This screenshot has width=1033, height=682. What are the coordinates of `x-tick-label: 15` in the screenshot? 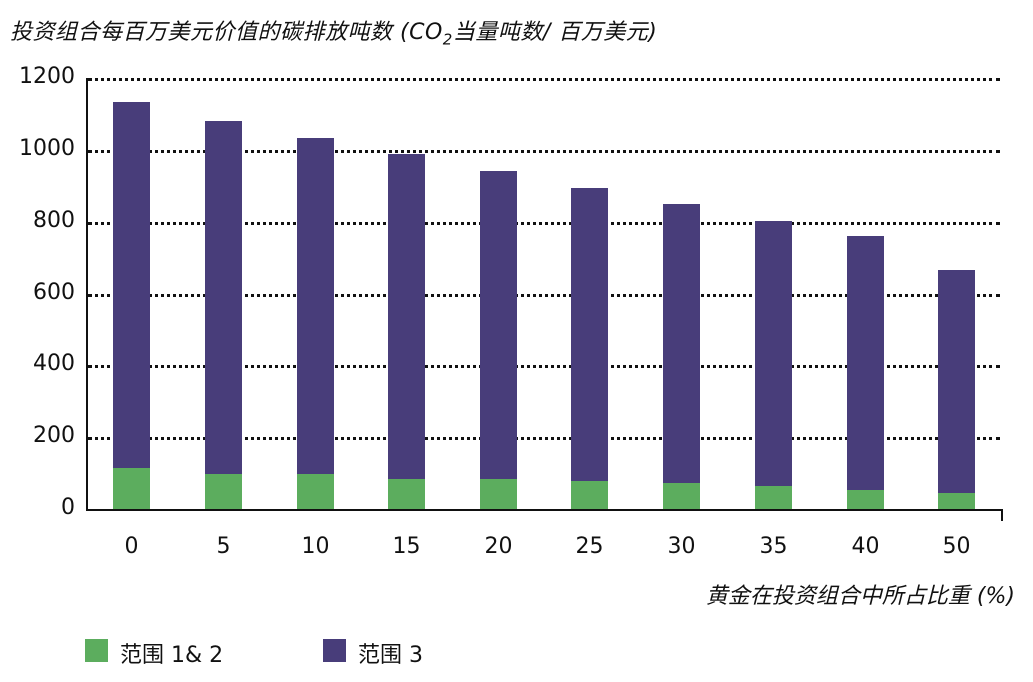 It's located at (406, 546).